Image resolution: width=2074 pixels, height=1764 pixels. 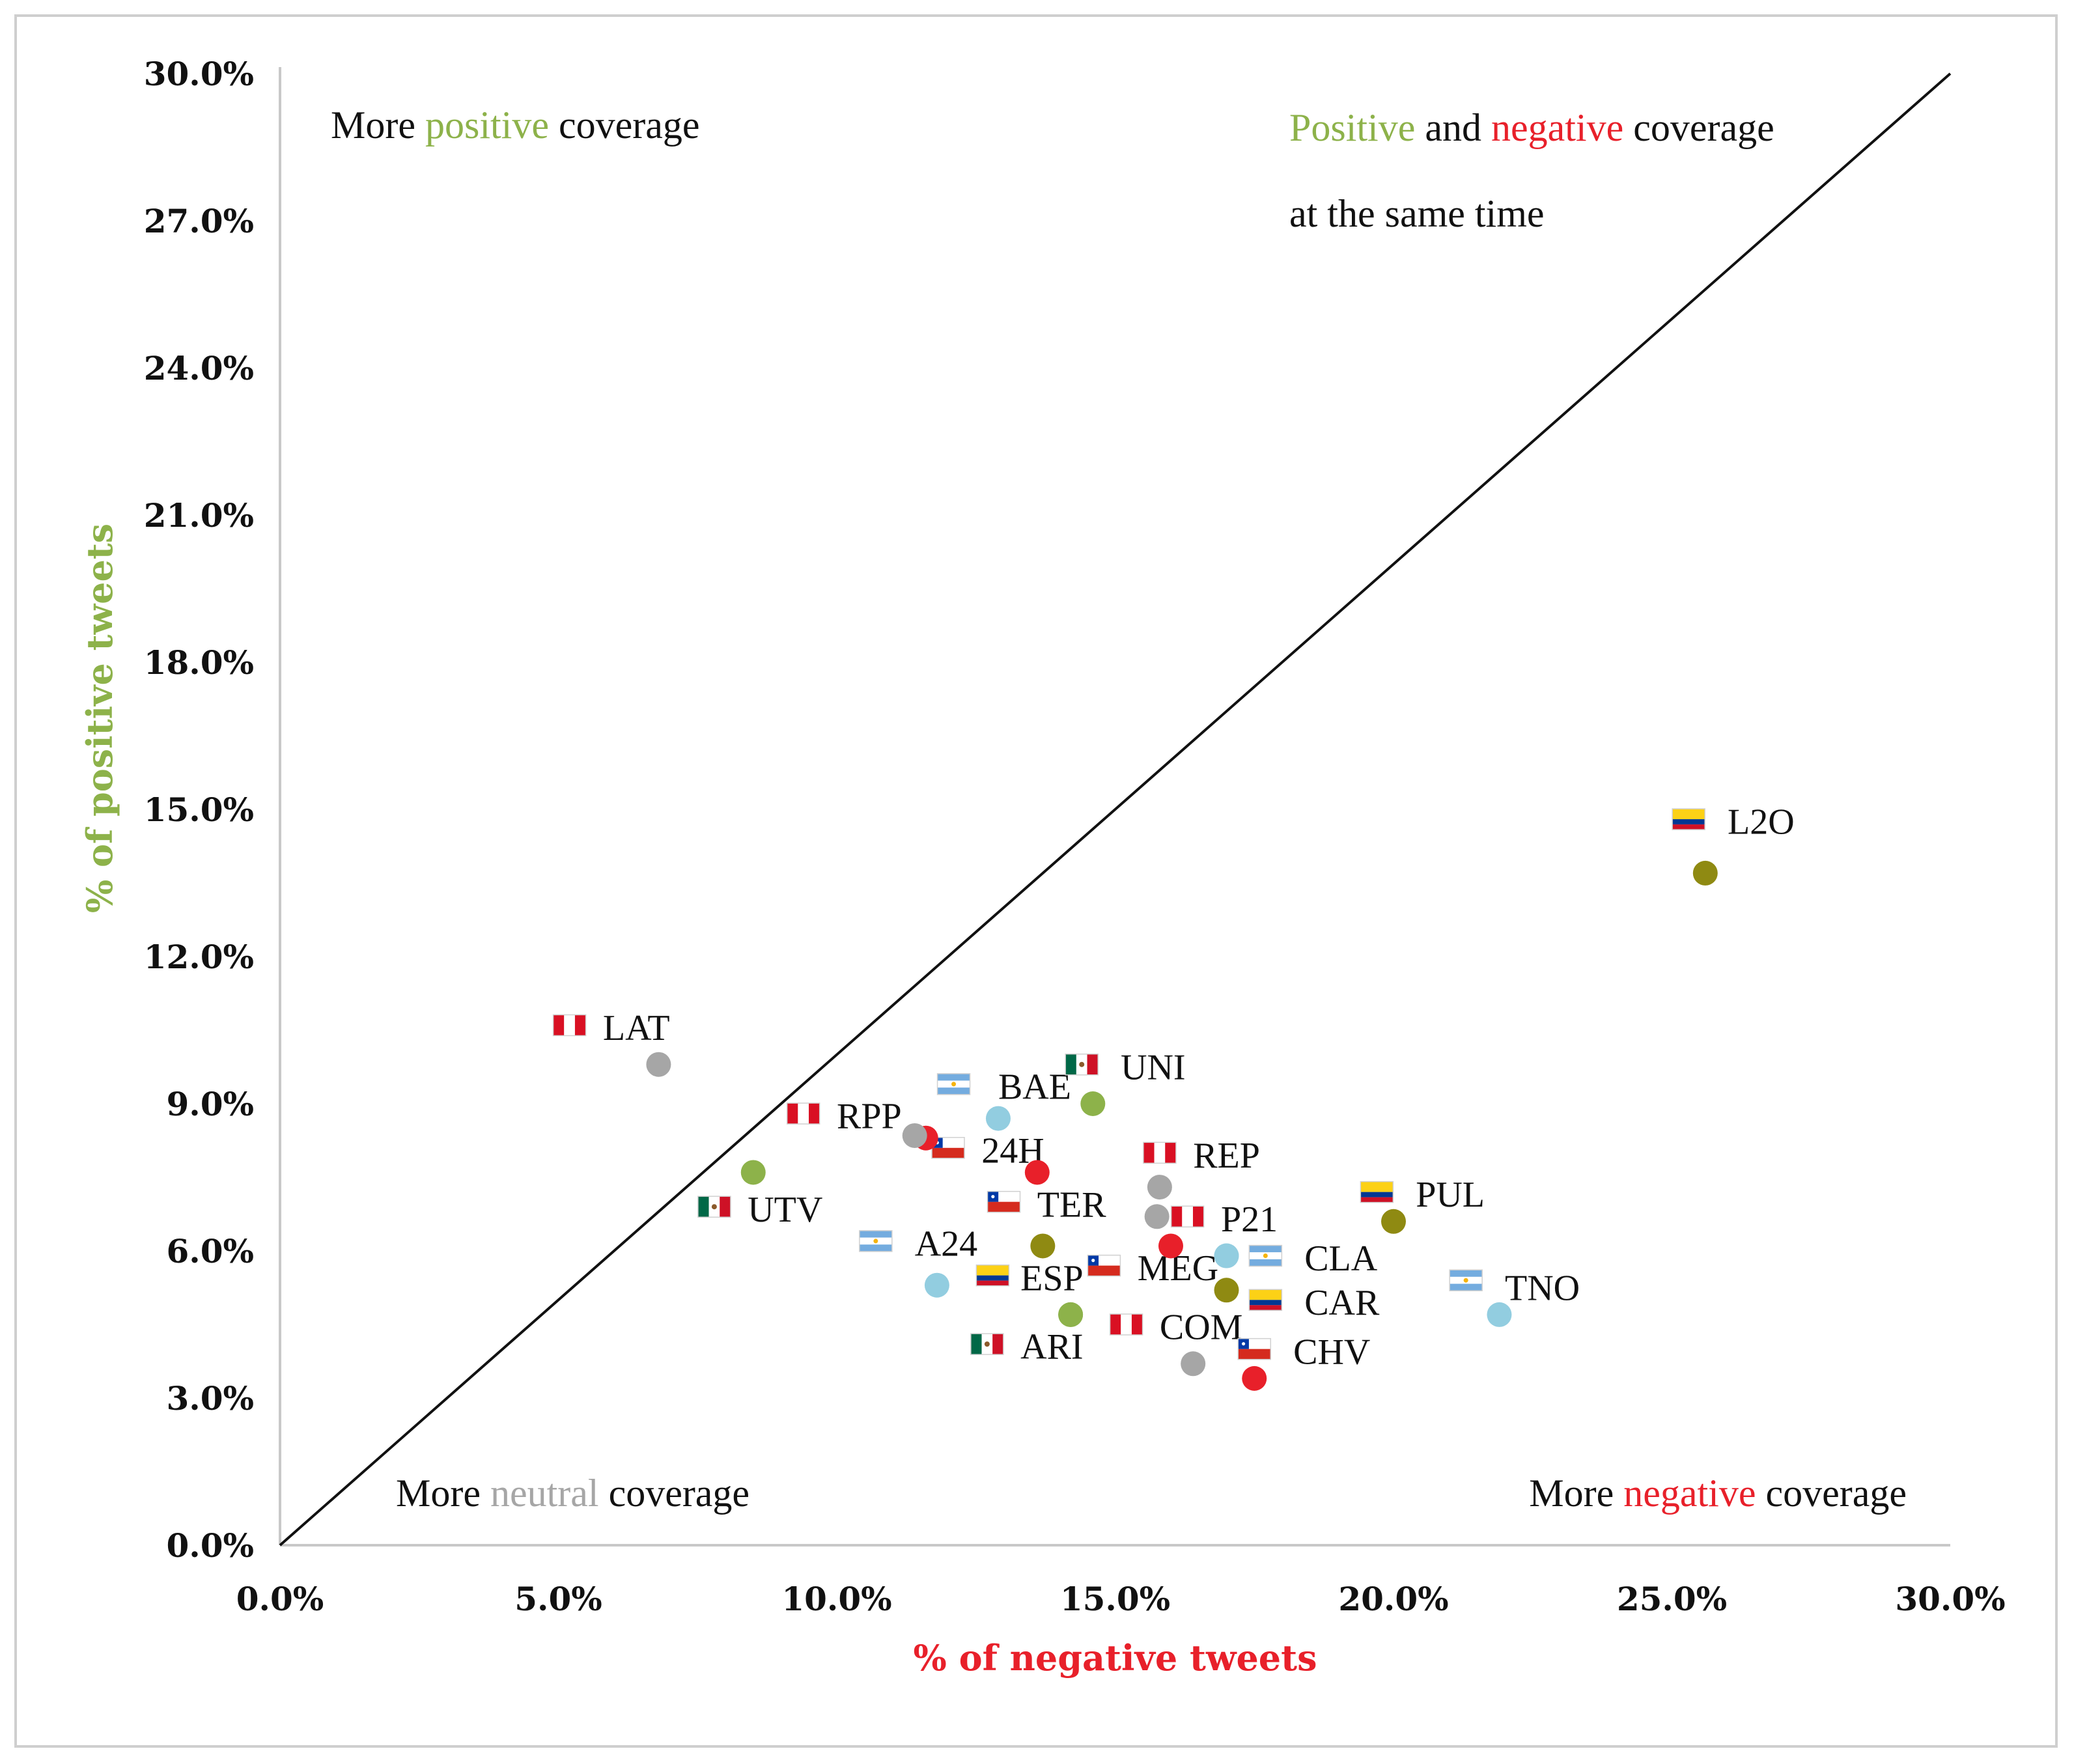 I want to click on point-label-bae: BAE, so click(x=1003, y=1087).